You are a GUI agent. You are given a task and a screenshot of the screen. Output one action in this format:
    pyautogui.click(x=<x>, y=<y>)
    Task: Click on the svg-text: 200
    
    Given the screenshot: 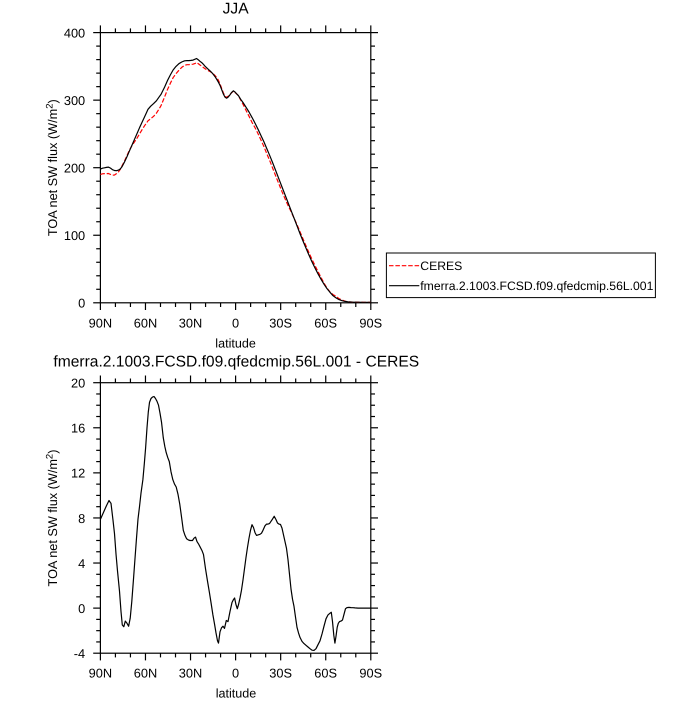 What is the action you would take?
    pyautogui.click(x=74, y=168)
    